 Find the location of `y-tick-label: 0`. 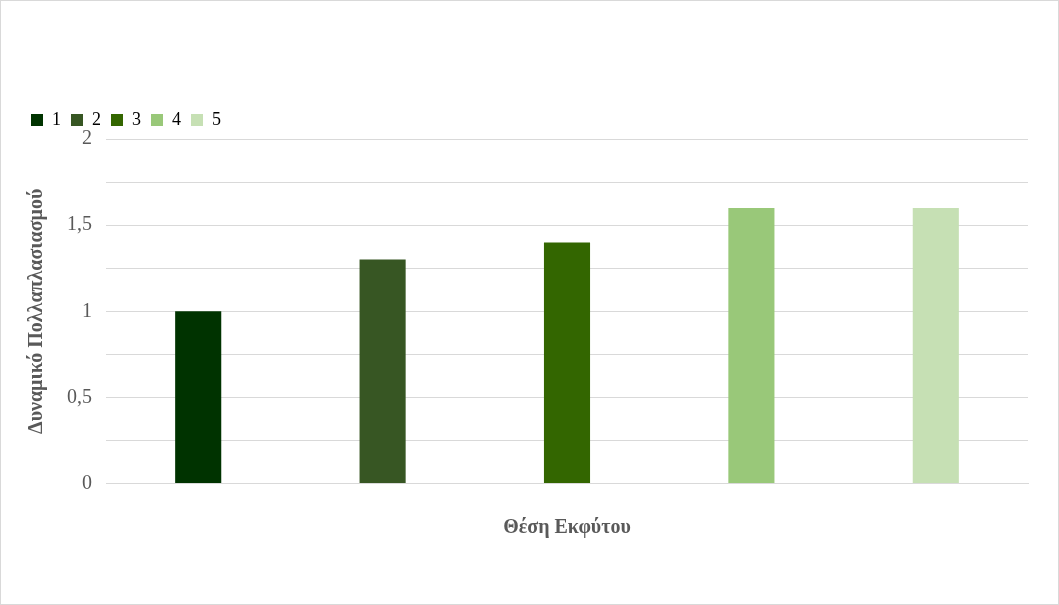

y-tick-label: 0 is located at coordinates (87, 481).